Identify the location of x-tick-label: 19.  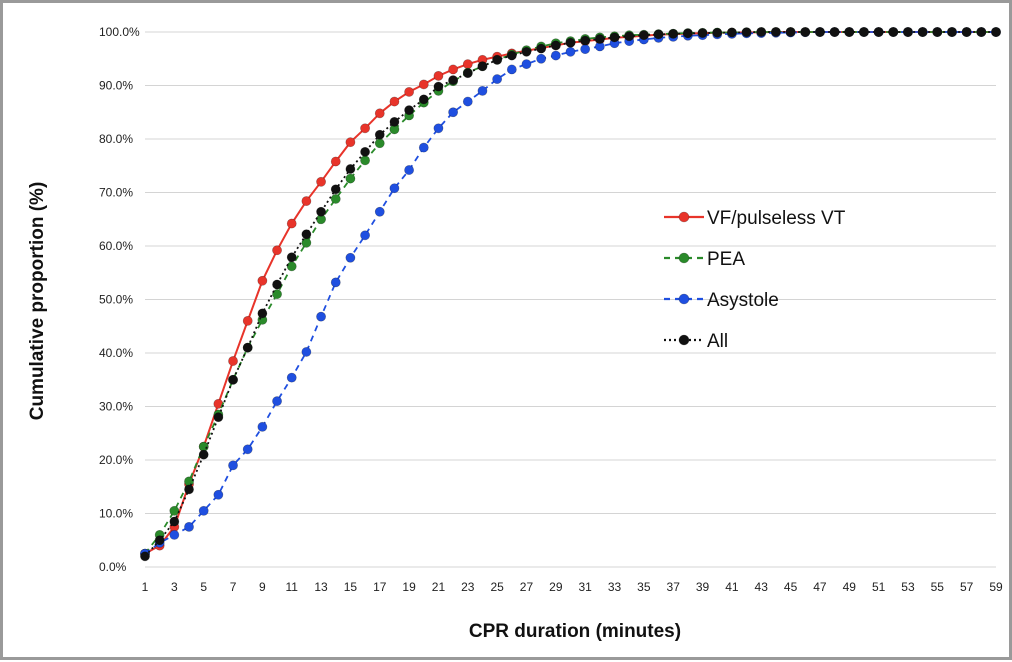
(409, 587).